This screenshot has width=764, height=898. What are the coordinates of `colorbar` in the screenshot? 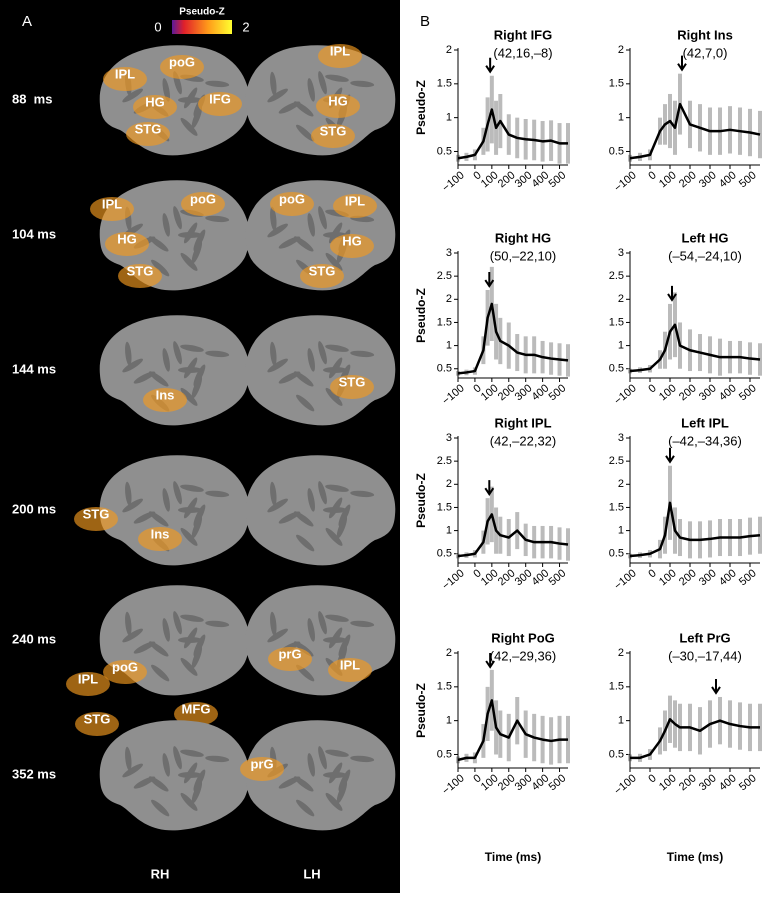 It's located at (202, 27).